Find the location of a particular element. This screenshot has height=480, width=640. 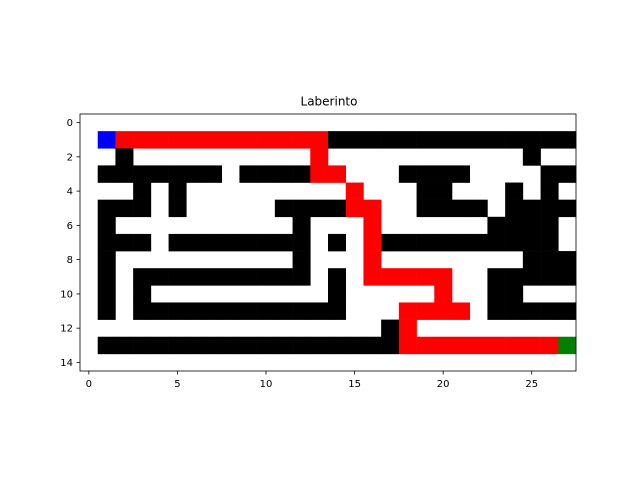

y-tick-label: 4 is located at coordinates (70, 192).